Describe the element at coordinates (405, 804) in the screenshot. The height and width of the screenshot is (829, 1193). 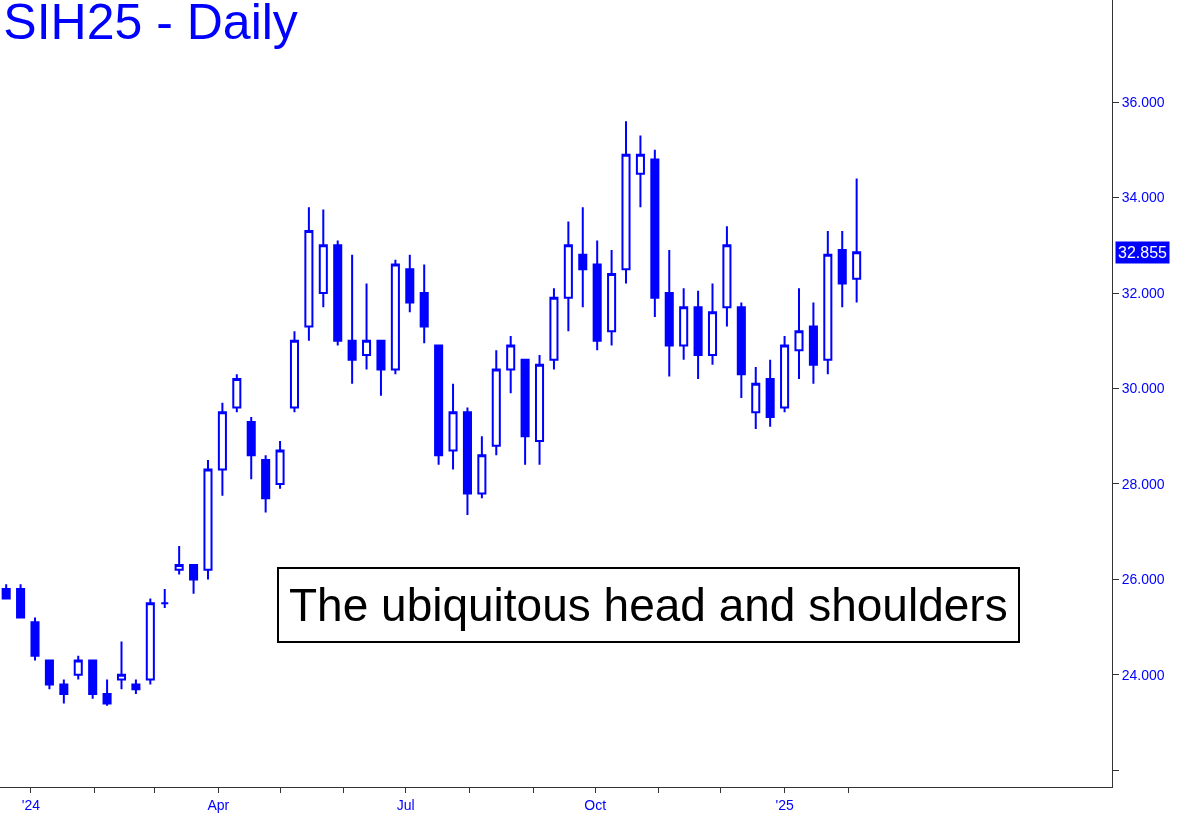
I see `x-tick-label: Jul` at that location.